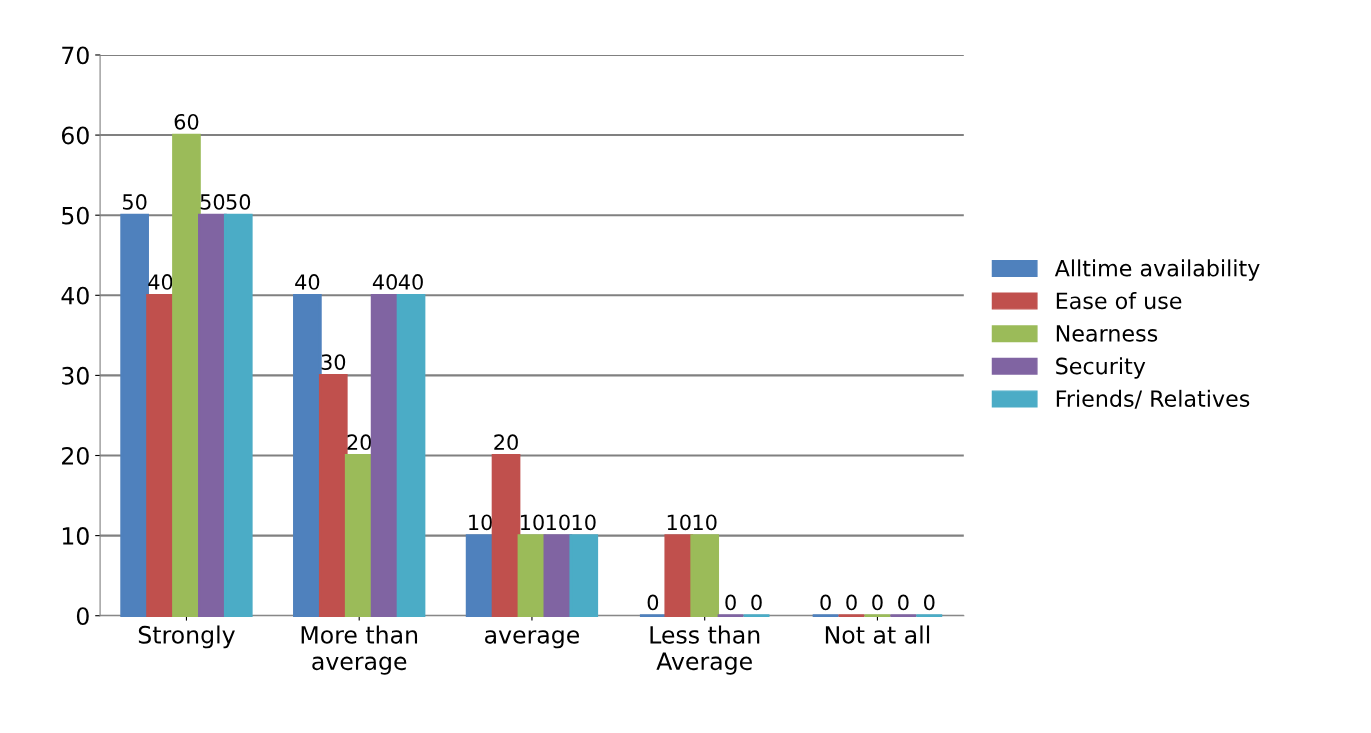  What do you see at coordinates (359, 650) in the screenshot?
I see `x-tick-label: More than average` at bounding box center [359, 650].